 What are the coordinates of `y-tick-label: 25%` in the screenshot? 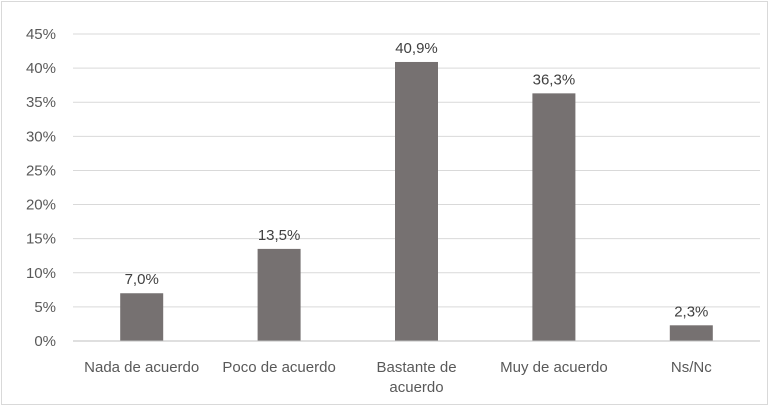 It's located at (41, 170).